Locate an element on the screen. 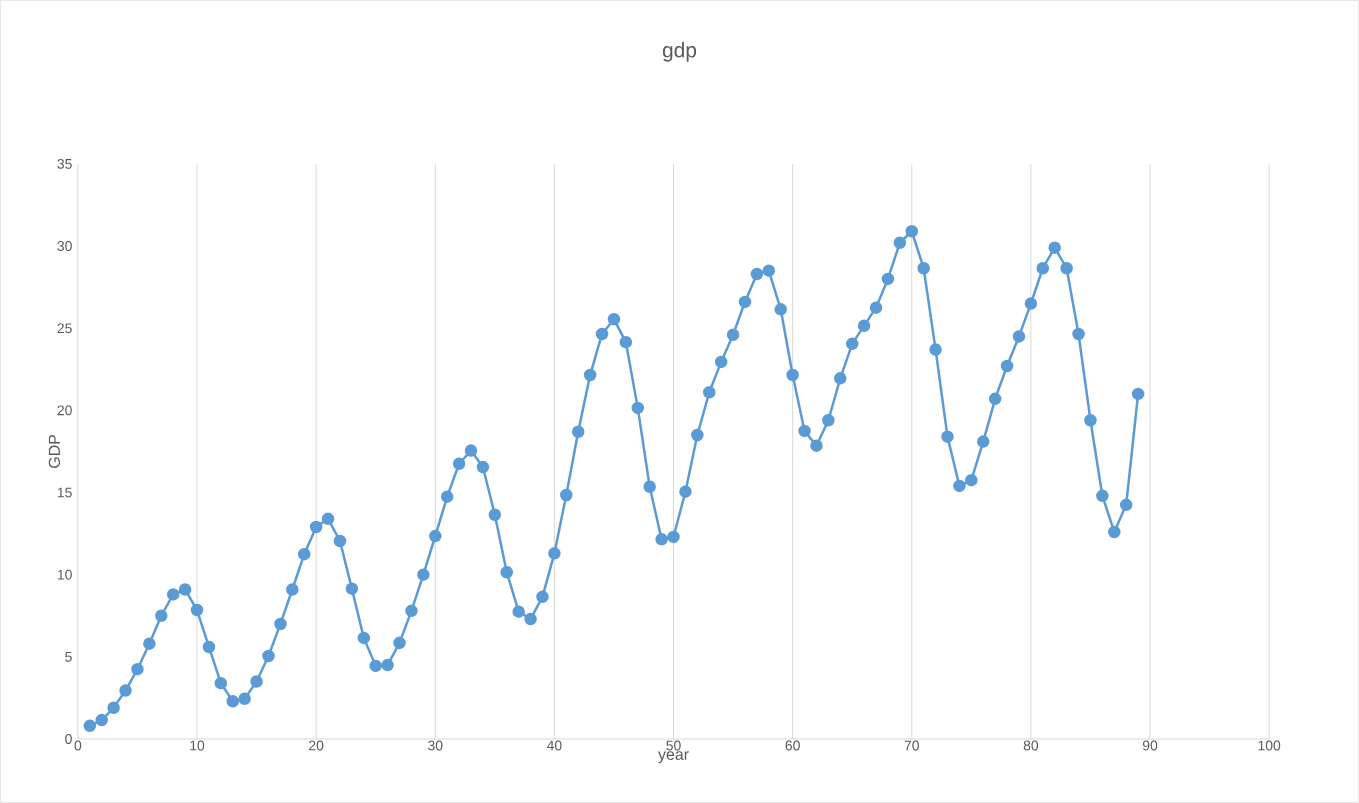 This screenshot has width=1359, height=803. y-tick-label: 10 is located at coordinates (64, 574).